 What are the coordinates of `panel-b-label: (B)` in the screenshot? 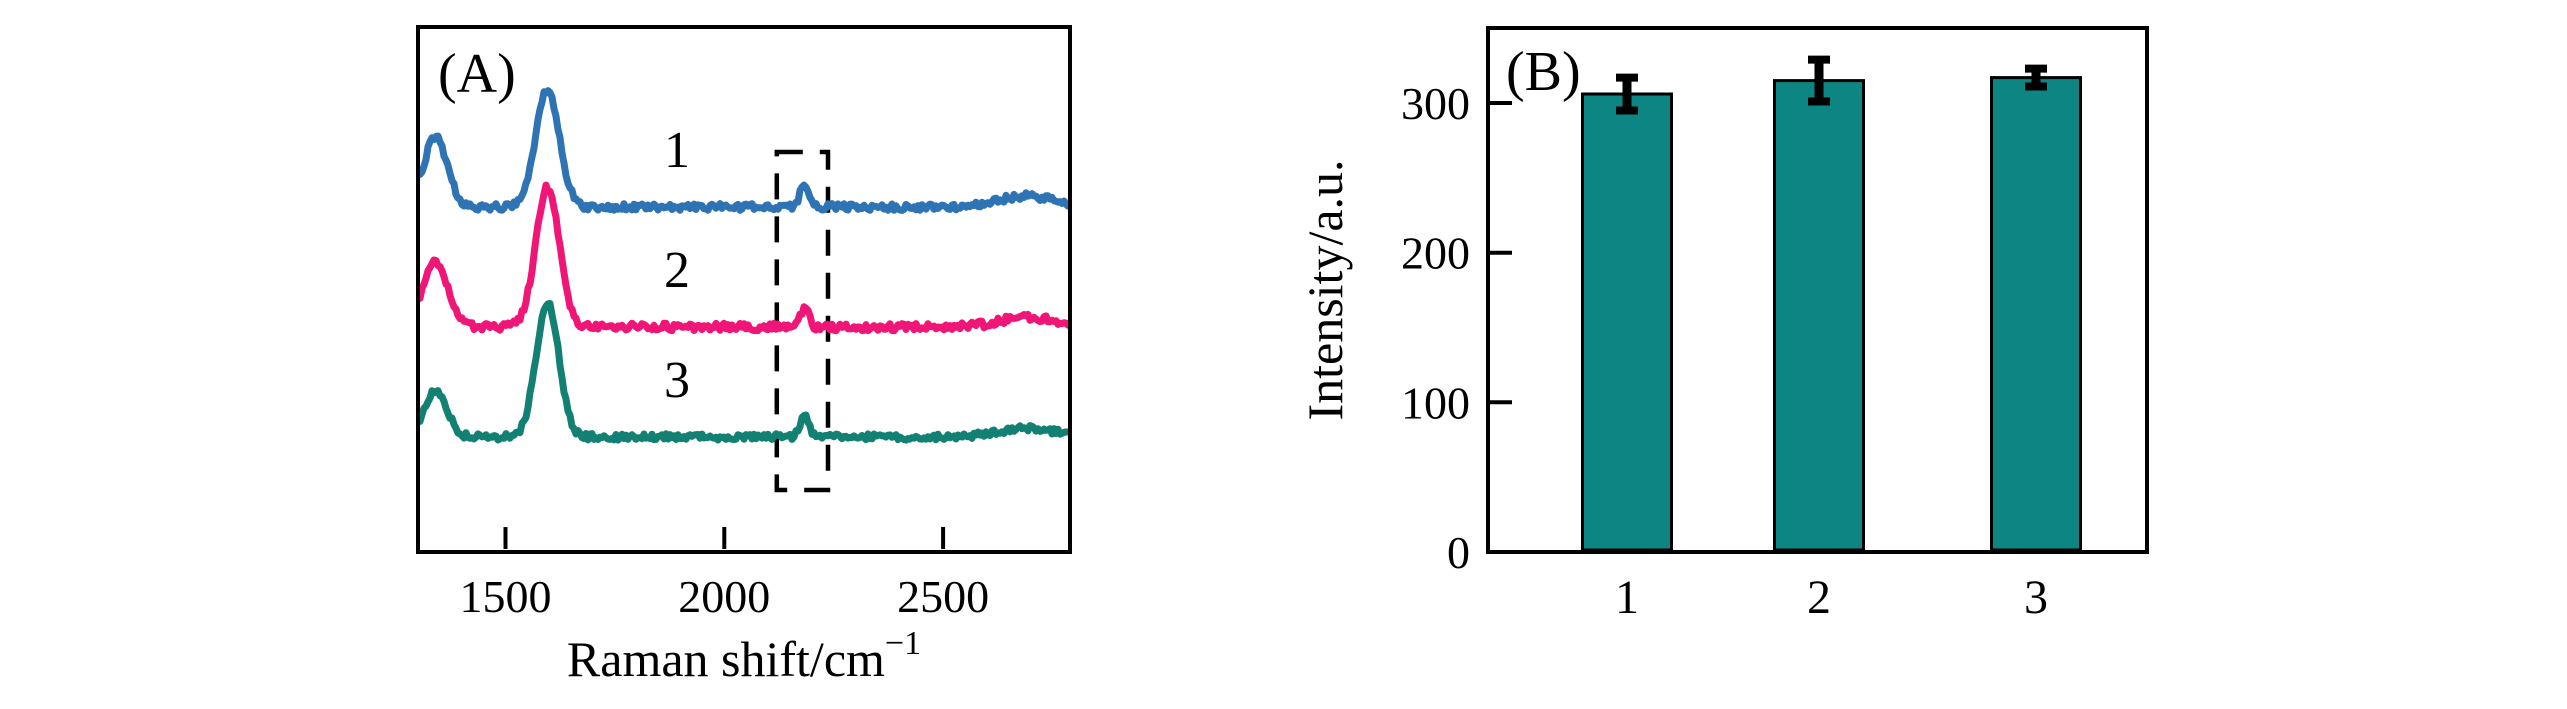 It's located at (1543, 72).